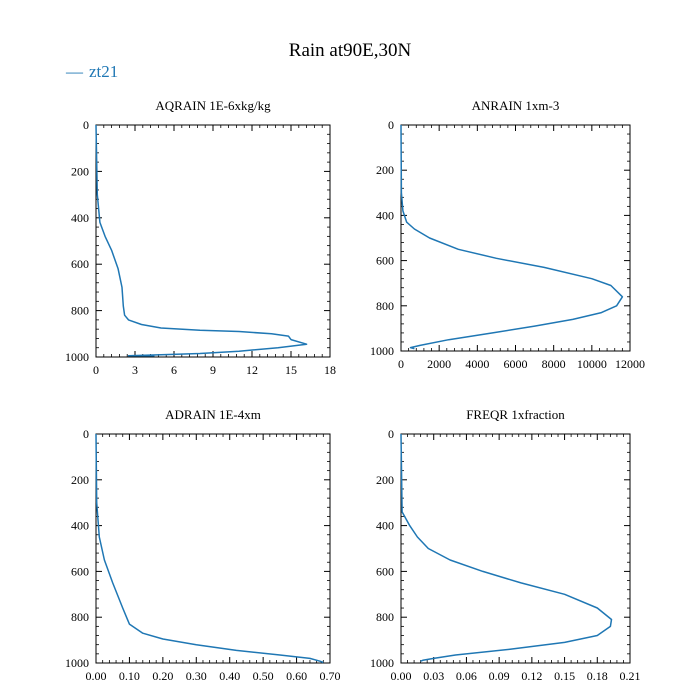  Describe the element at coordinates (597, 676) in the screenshot. I see `x-tick-label: 0.18` at that location.